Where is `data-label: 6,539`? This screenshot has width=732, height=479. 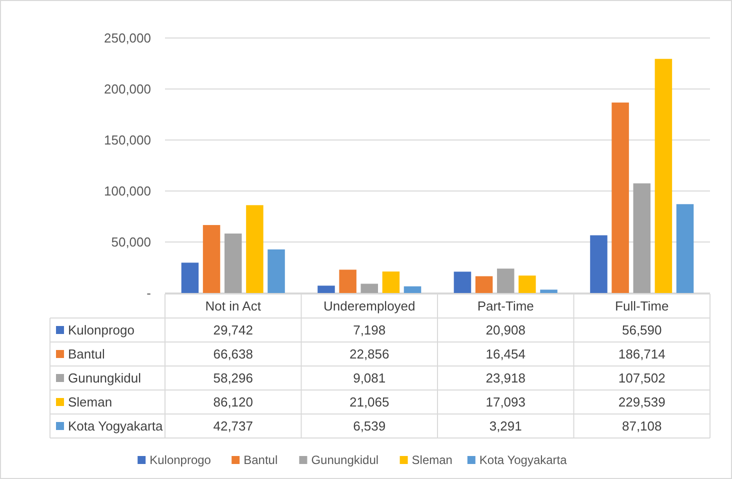
data-label: 6,539 is located at coordinates (369, 426).